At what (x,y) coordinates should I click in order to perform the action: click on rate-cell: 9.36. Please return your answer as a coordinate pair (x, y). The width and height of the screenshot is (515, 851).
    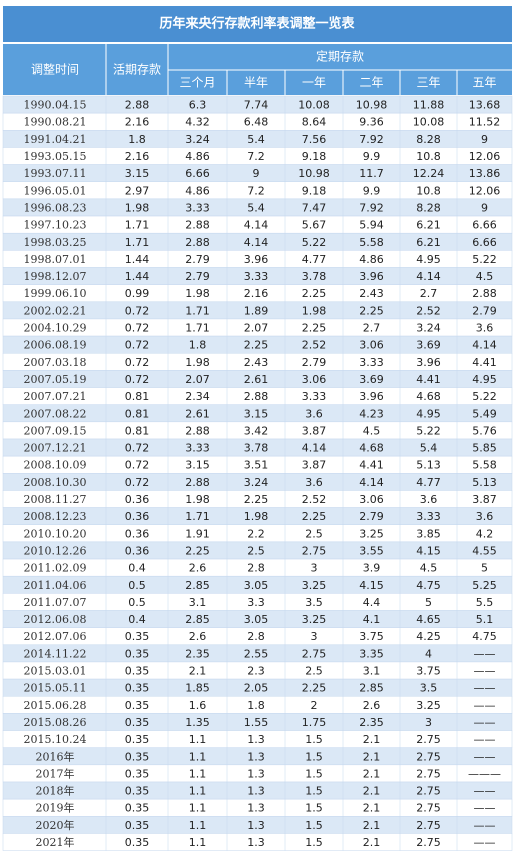
    Looking at the image, I should click on (371, 122).